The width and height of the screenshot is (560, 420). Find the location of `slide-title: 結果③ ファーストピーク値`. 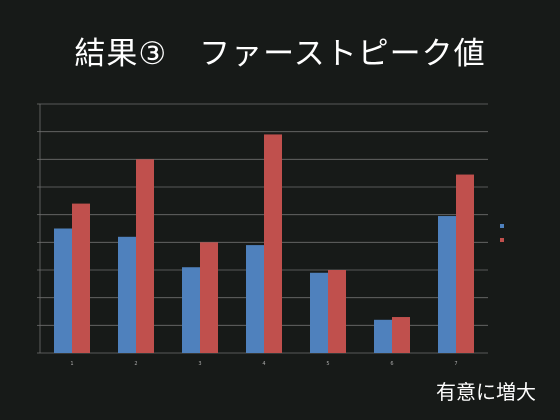

slide-title: 結果③ ファーストピーク値 is located at coordinates (280, 54).